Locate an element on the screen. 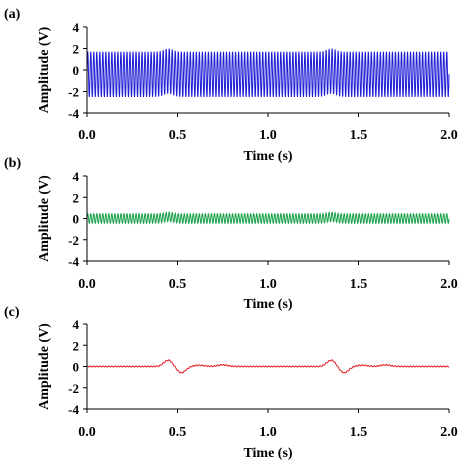 Image resolution: width=474 pixels, height=474 pixels. panel-label: (c) is located at coordinates (12, 312).